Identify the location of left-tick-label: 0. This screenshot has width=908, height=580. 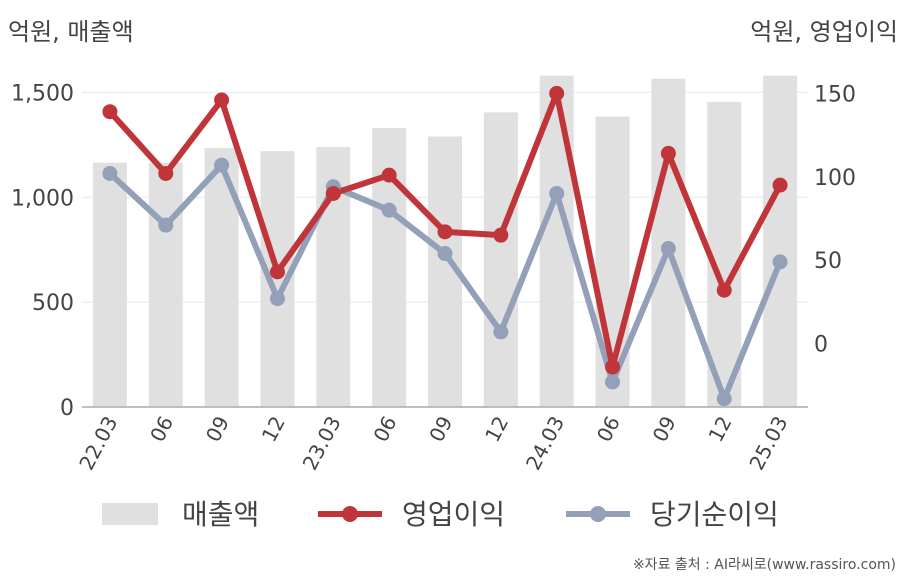
(67, 408).